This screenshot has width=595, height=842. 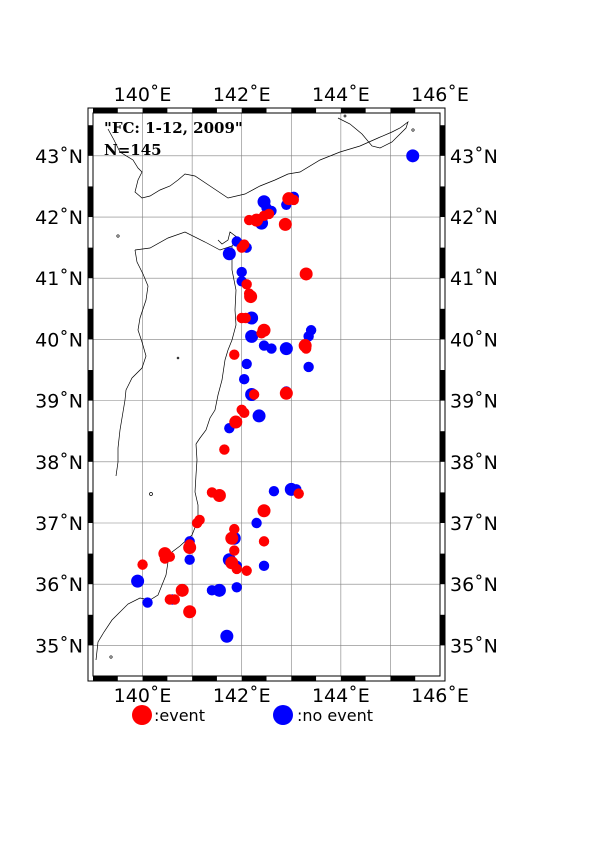 What do you see at coordinates (440, 95) in the screenshot?
I see `lon-tick-label-top: 146˚E` at bounding box center [440, 95].